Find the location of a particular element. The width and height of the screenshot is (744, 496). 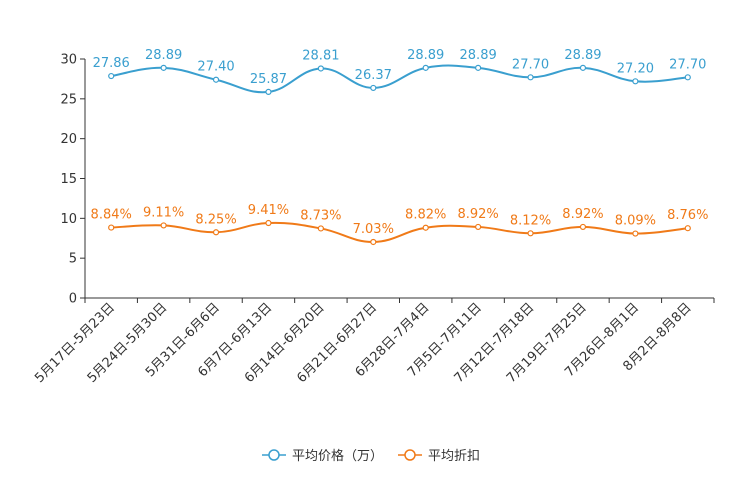

legend-label: 平均价格（万） is located at coordinates (337, 456).